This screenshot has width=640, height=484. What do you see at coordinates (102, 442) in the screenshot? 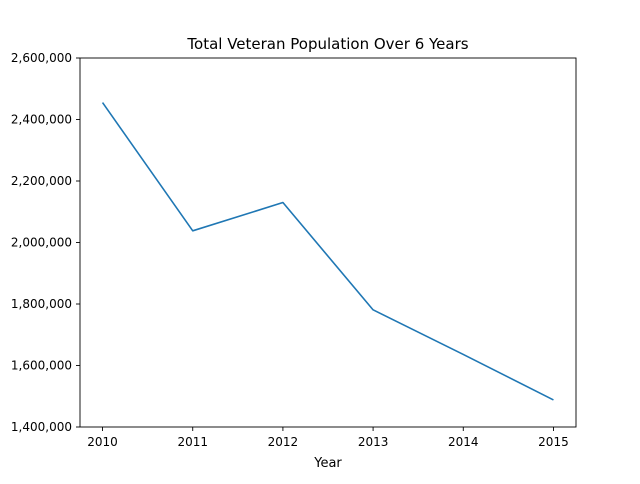
I see `x-tick-label: 2010` at bounding box center [102, 442].